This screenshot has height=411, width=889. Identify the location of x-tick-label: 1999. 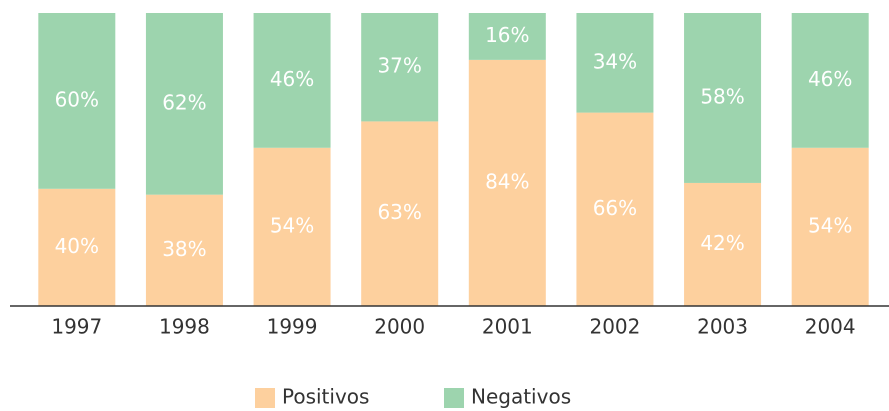
(292, 327).